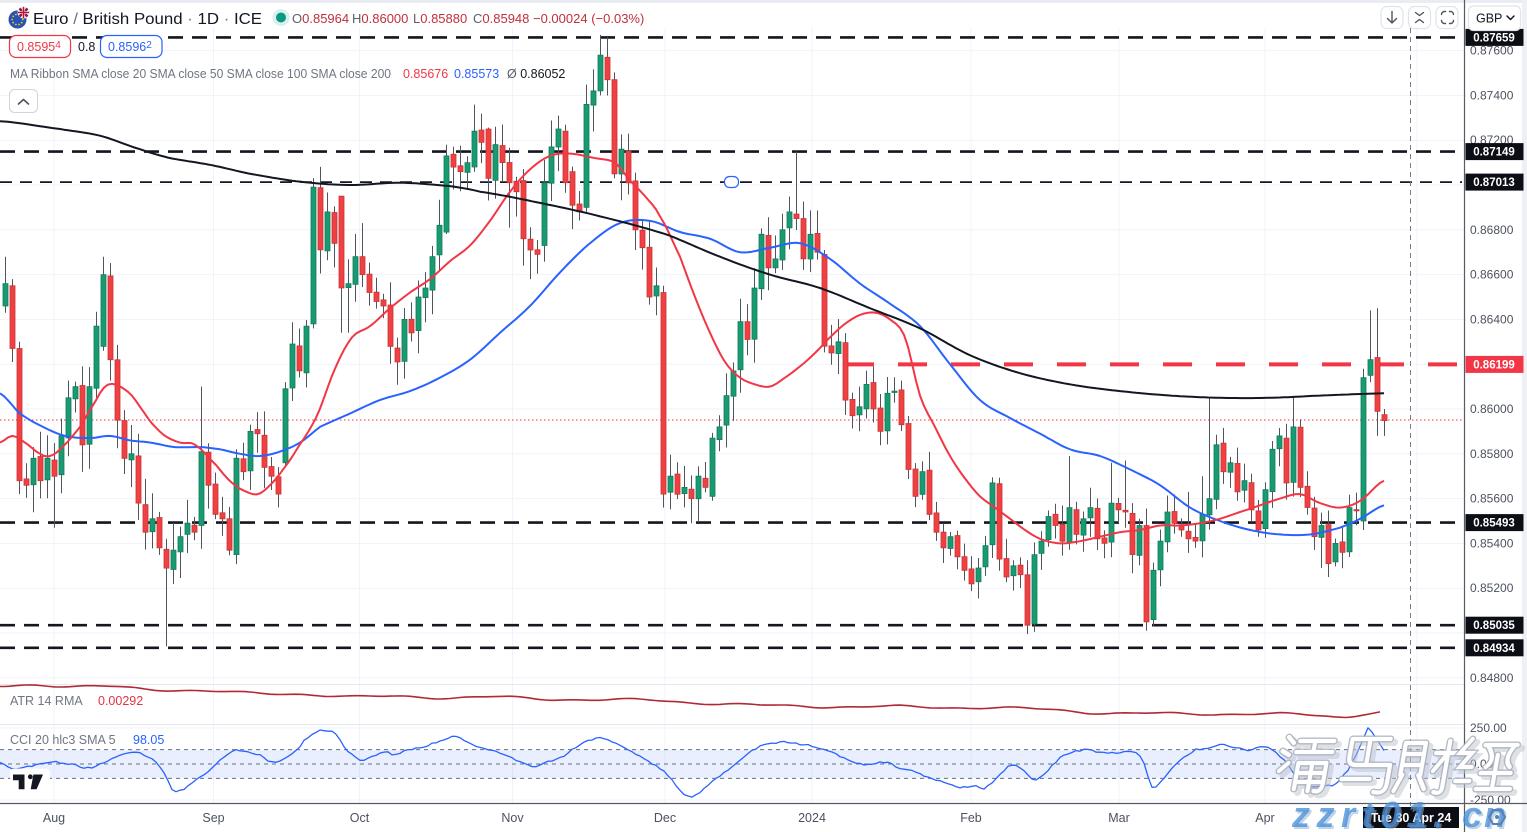  I want to click on svg-text: L0.85880, so click(440, 18).